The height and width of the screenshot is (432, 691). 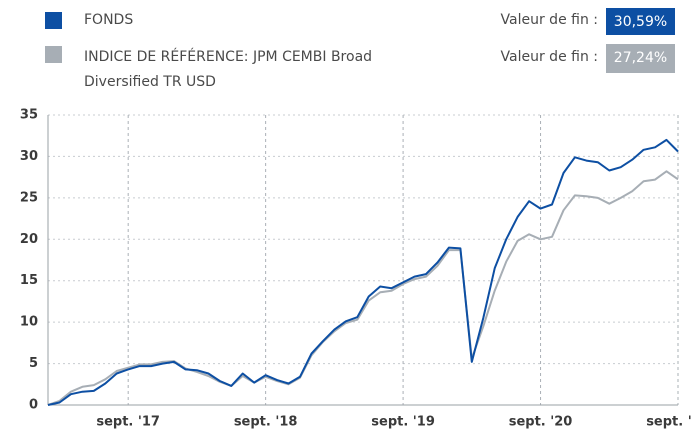 I want to click on x-tick-label: sept. '20, so click(x=541, y=422).